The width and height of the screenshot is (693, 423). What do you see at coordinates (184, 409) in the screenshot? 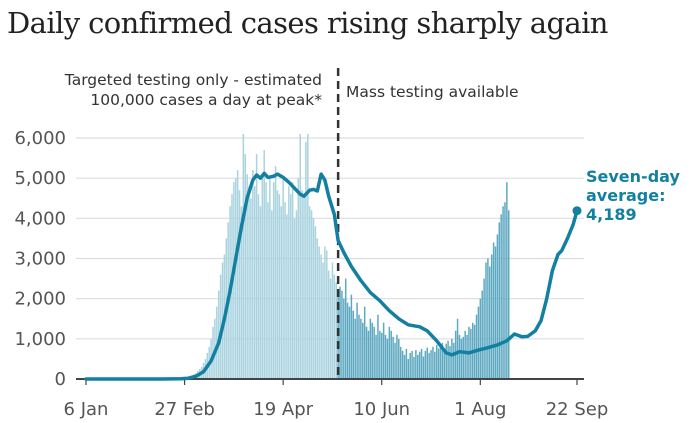
I see `x-tick-label: 27 Feb` at bounding box center [184, 409].